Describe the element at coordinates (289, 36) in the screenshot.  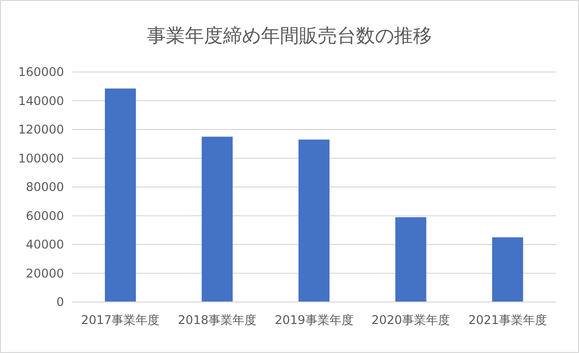
I see `chart-title: 事業年度締め年間販売台数の推移` at that location.